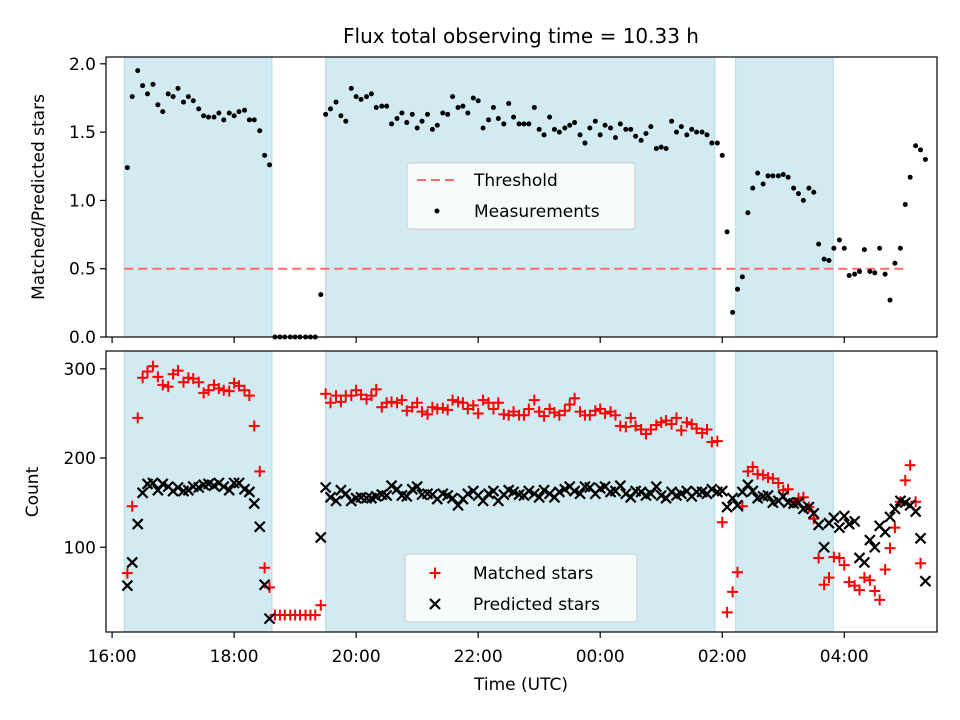 Image resolution: width=960 pixels, height=720 pixels. I want to click on legend-measurements-swatch, so click(437, 211).